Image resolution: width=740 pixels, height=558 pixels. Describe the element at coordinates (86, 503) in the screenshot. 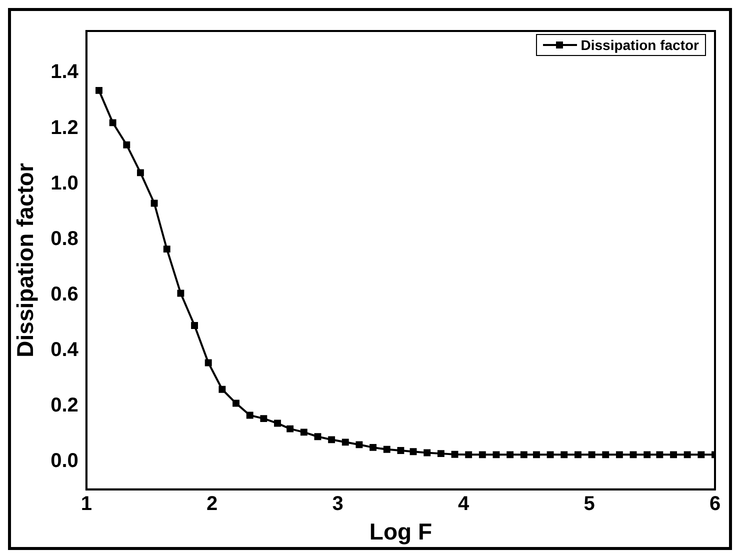

I see `x-tick-label: 1` at that location.